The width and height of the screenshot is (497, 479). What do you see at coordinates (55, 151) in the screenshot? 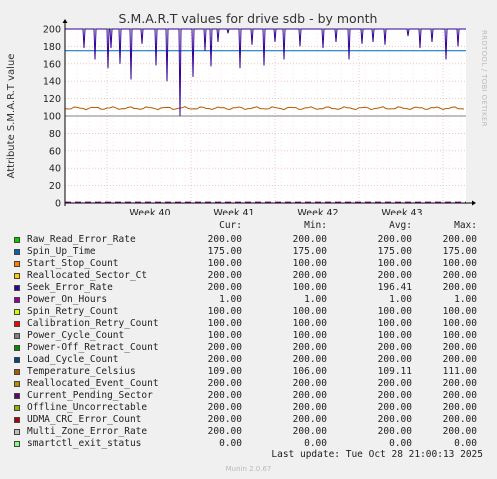
I see `y-tick-label: 60` at bounding box center [55, 151].